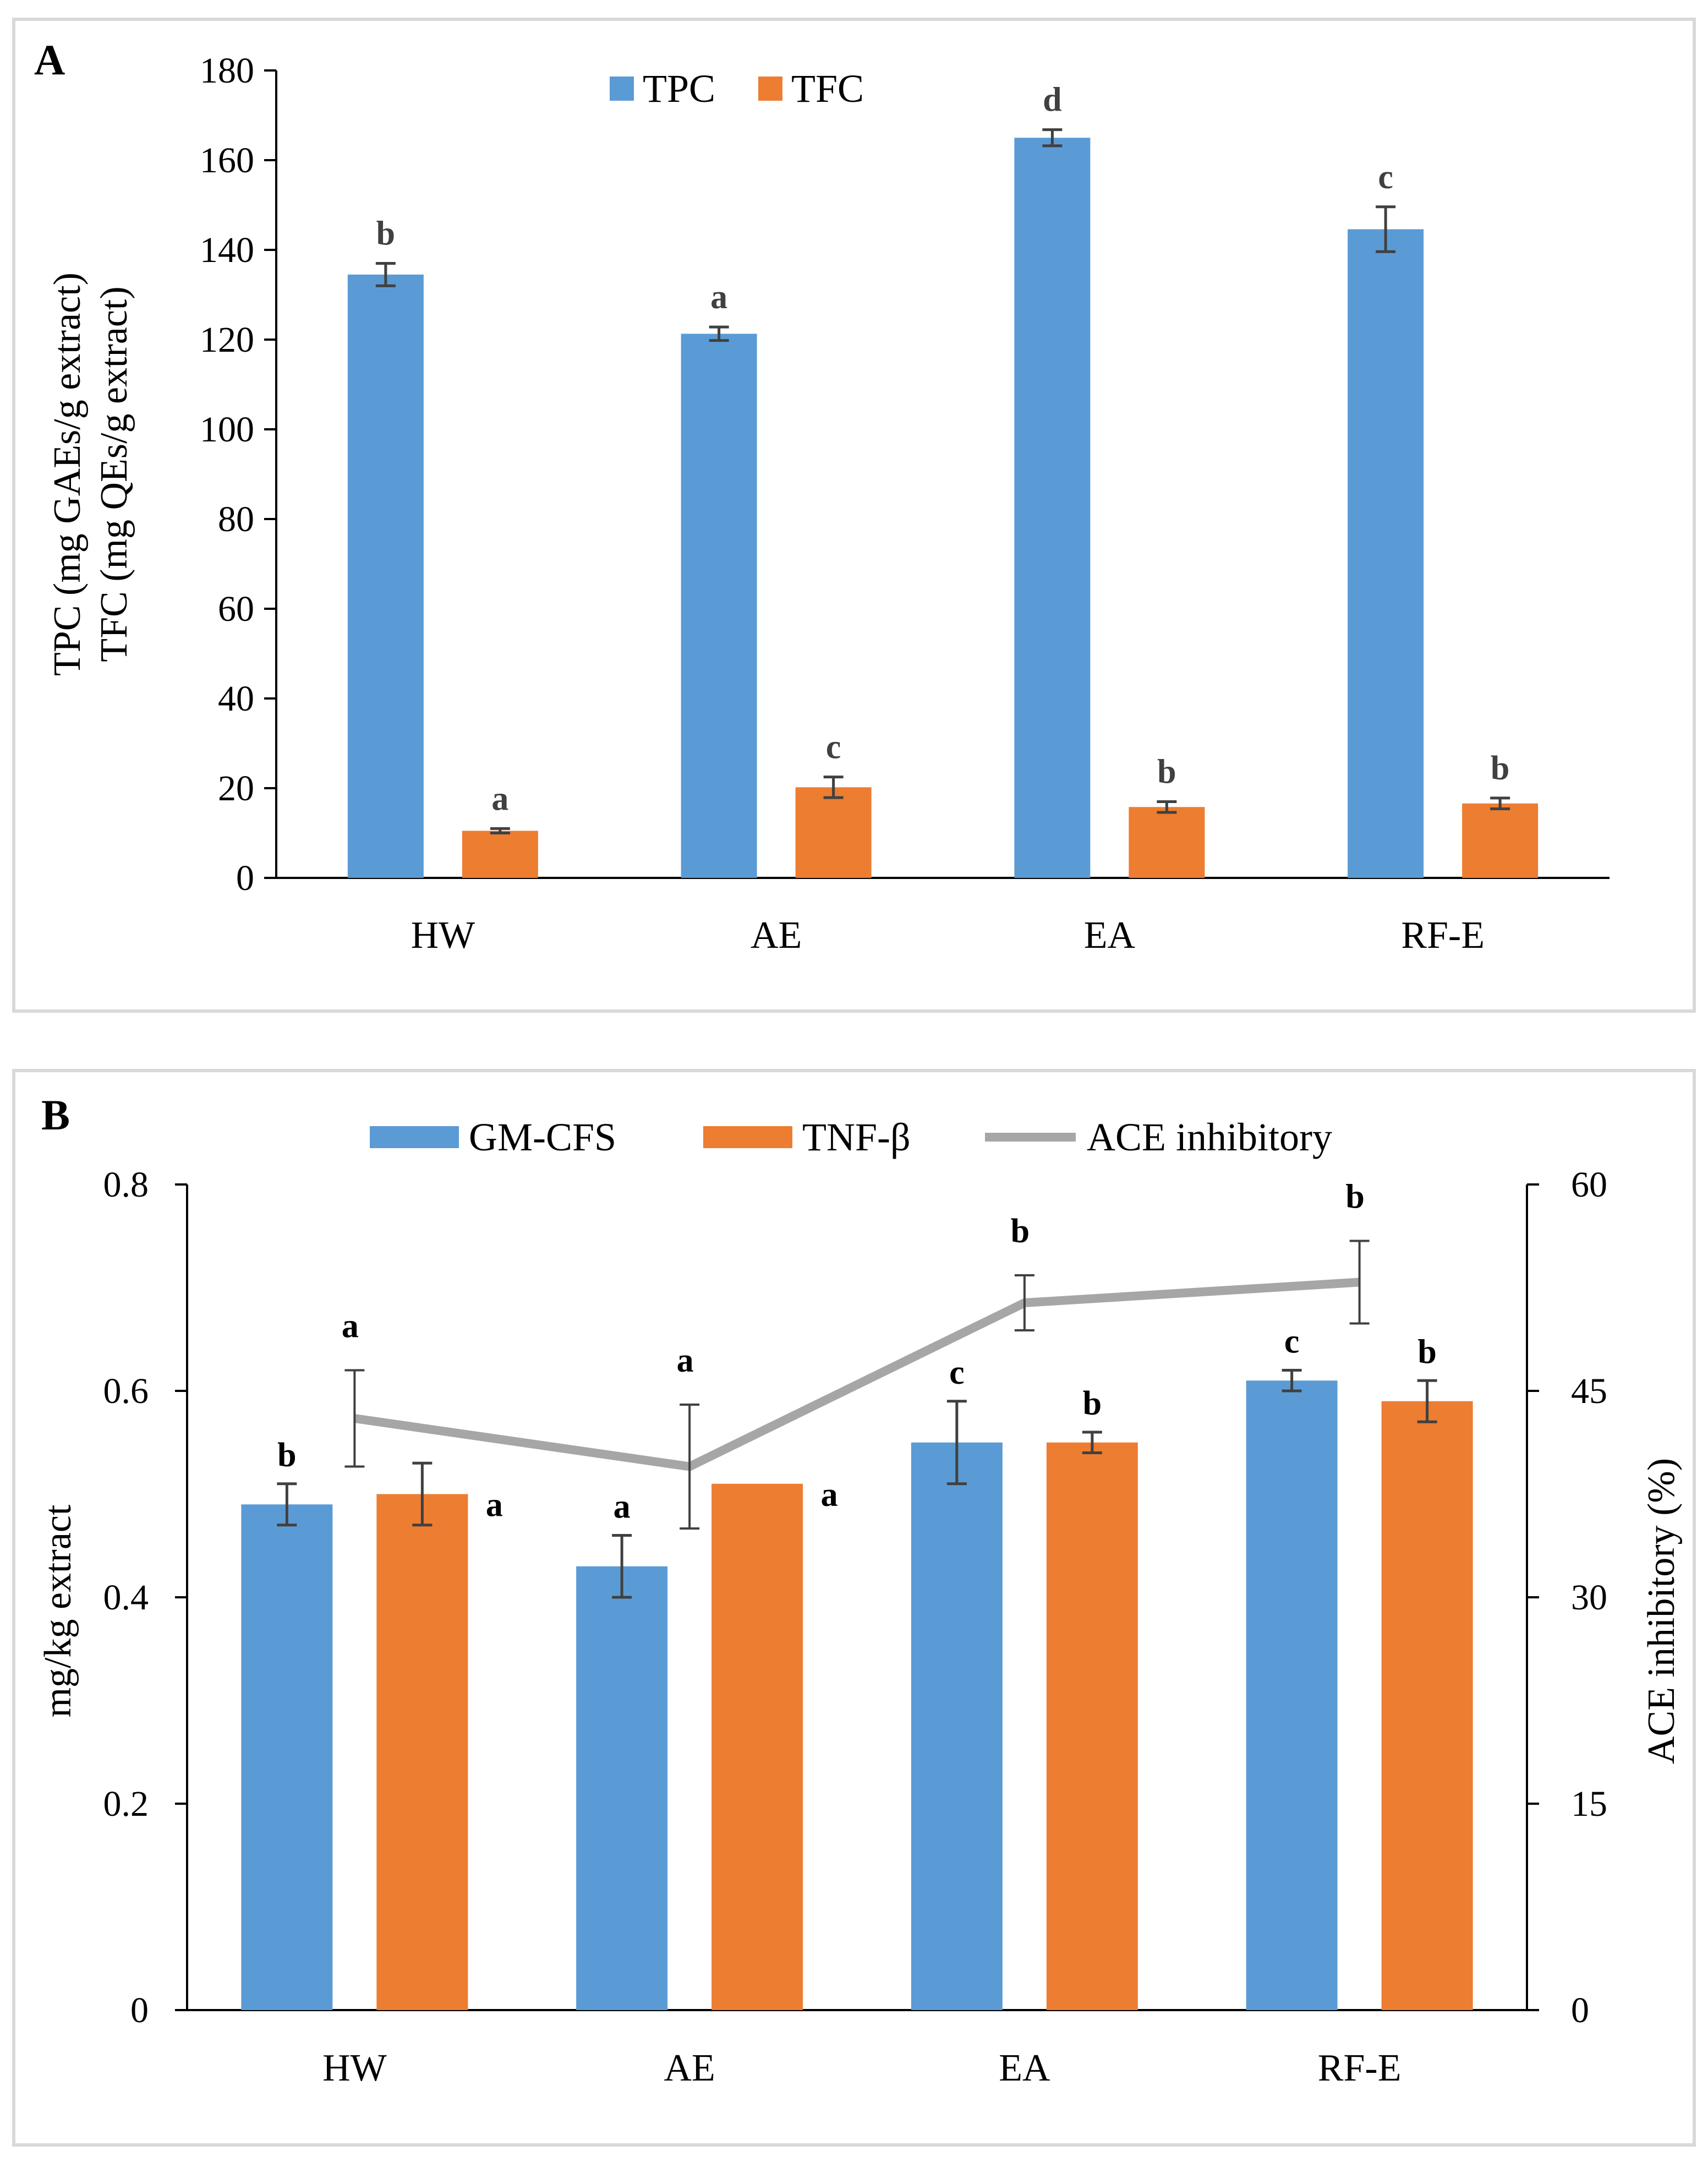  I want to click on y-tick-label: 160, so click(227, 161).